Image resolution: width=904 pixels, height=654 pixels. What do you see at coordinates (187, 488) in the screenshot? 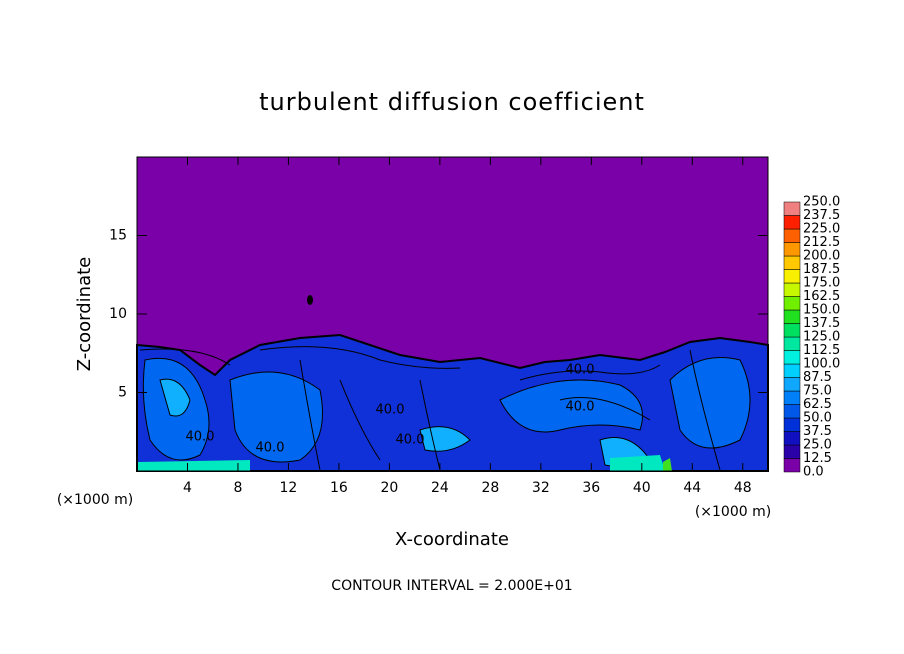
I see `x-tick-label: 4` at bounding box center [187, 488].